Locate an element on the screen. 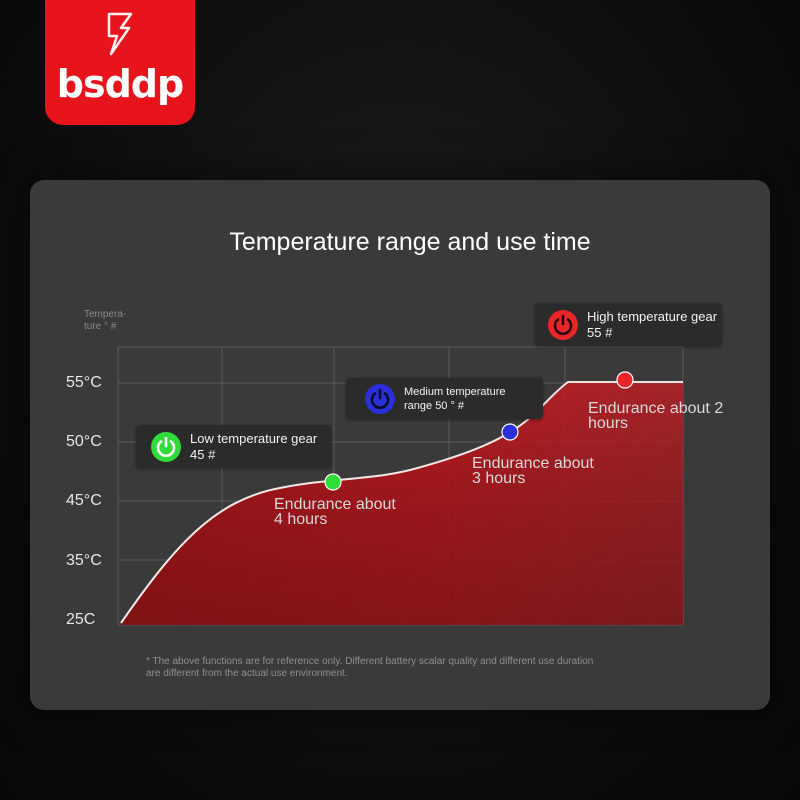 This screenshot has width=800, height=800. y-tick-label: 50°C is located at coordinates (84, 441).